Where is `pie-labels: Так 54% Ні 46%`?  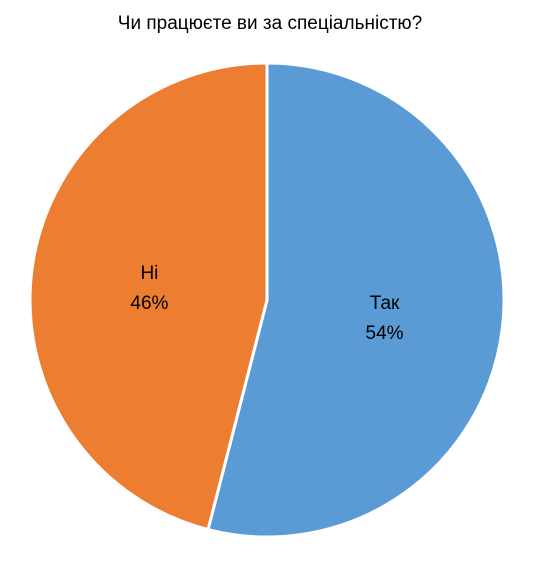 pie-labels: Так 54% Ні 46% is located at coordinates (266, 303).